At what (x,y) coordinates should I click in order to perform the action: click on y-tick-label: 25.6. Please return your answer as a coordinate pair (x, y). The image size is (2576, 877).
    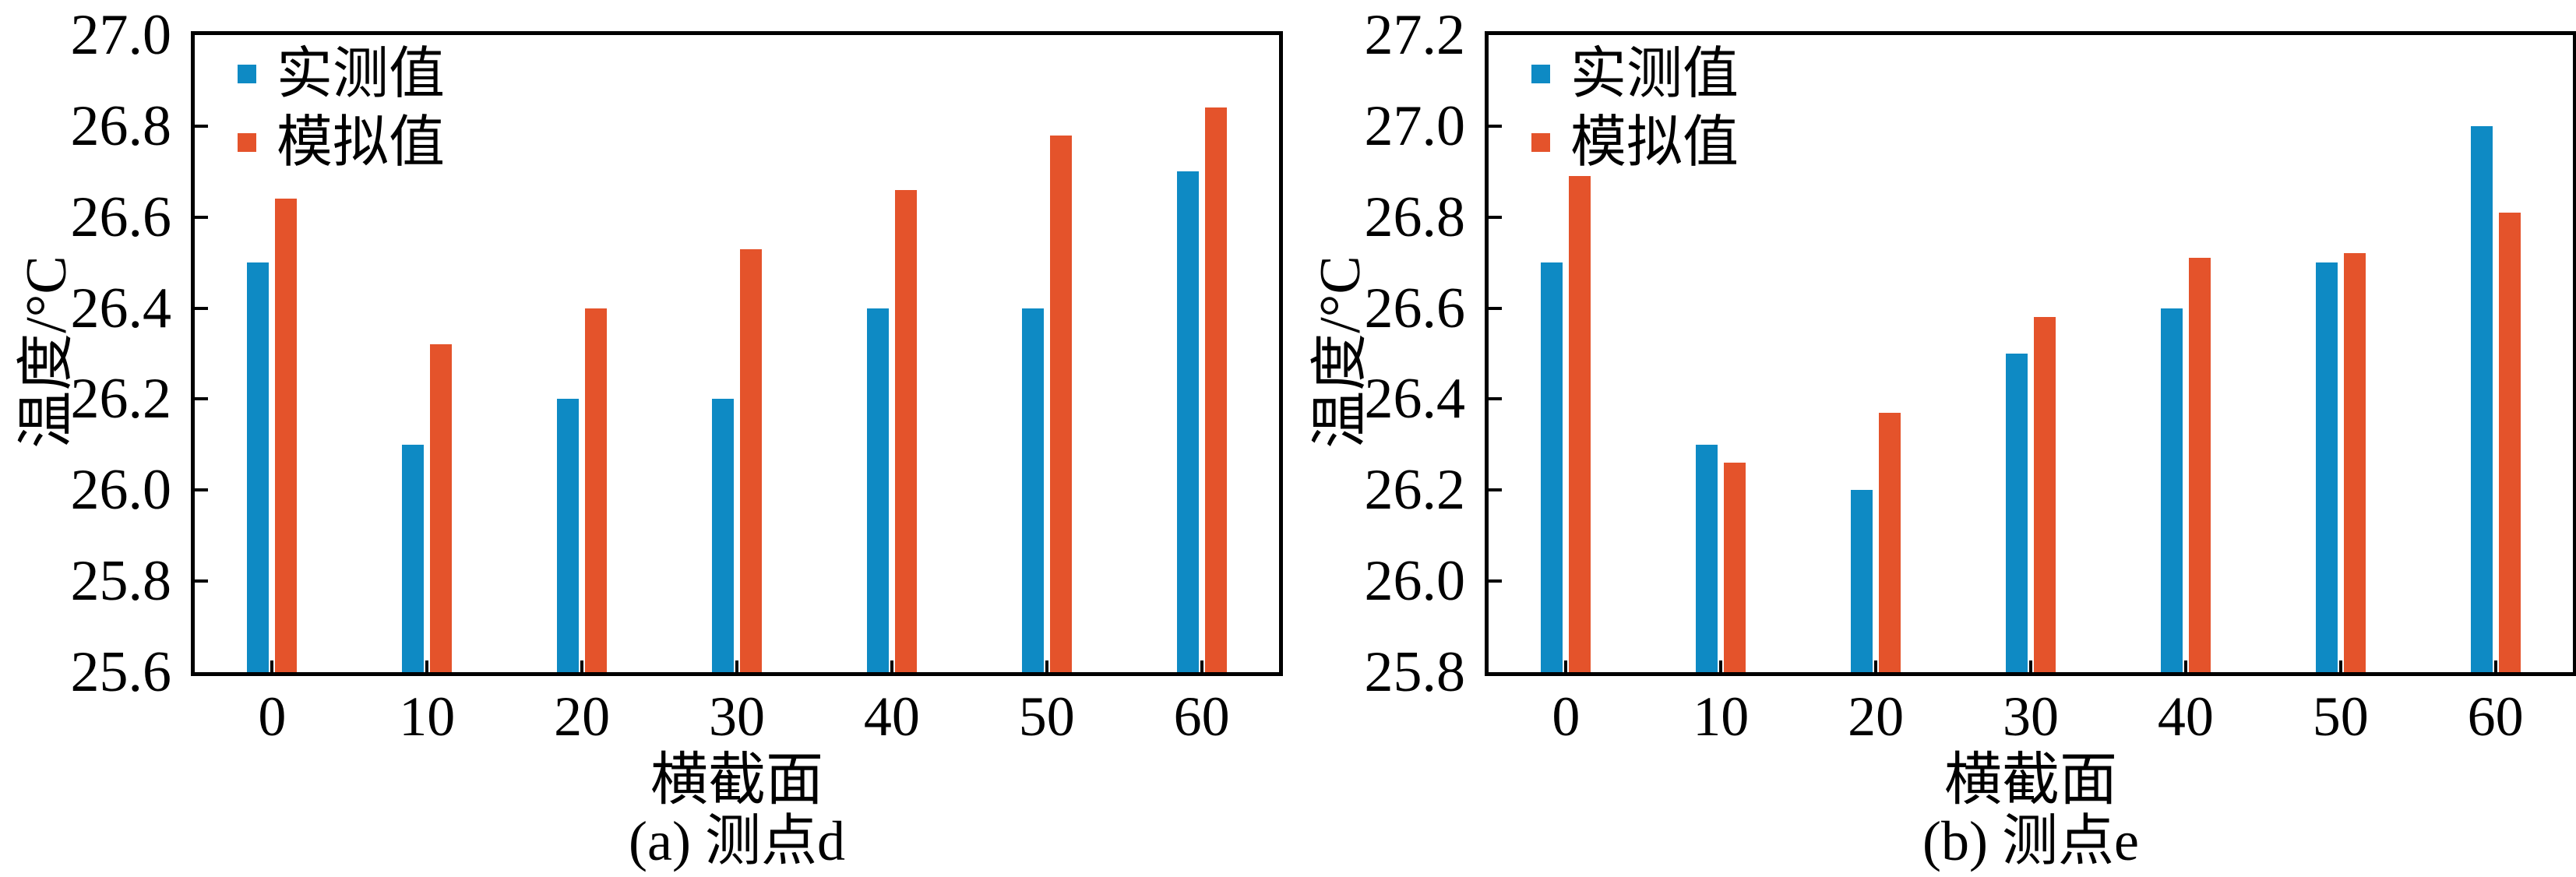
    Looking at the image, I should click on (121, 672).